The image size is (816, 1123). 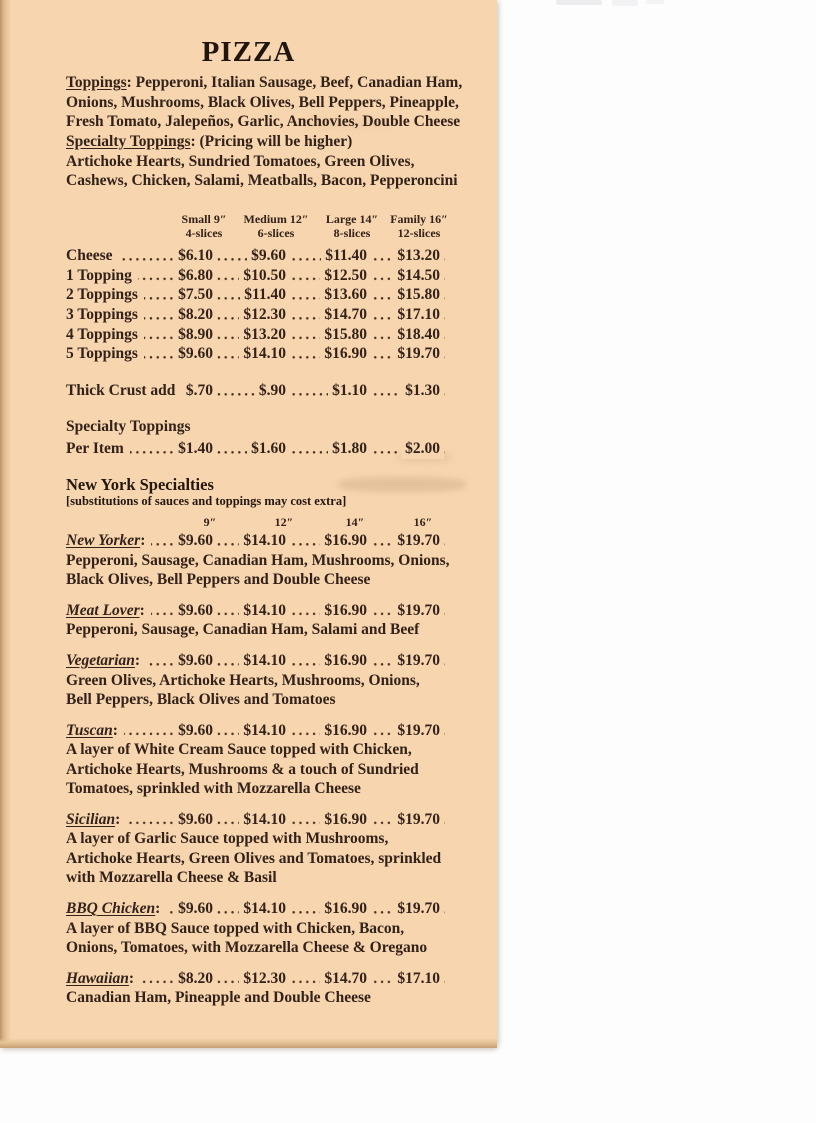 I want to click on ny-specialties-heading: New York Specialties, so click(x=140, y=484).